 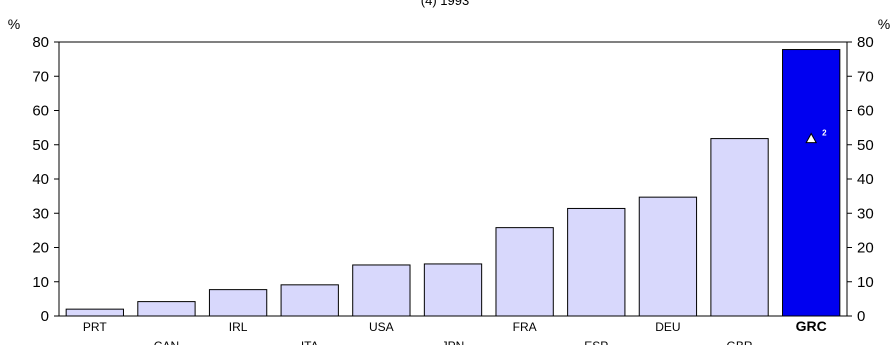 I want to click on y-tick-label-right: 50, so click(x=865, y=145).